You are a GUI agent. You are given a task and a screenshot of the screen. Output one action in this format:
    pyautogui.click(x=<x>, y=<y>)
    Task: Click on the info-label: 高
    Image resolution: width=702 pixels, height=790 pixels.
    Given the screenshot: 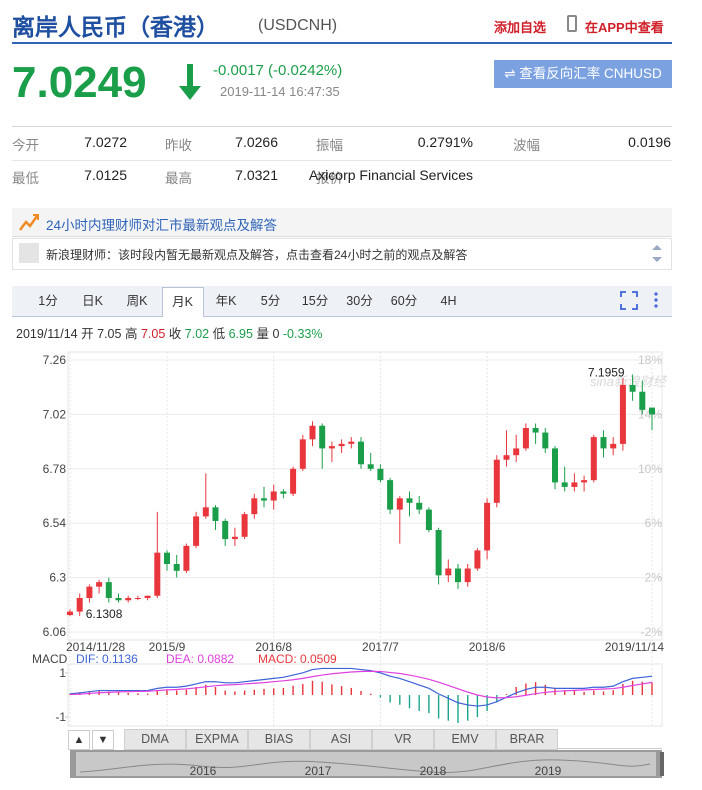 What is the action you would take?
    pyautogui.click(x=131, y=334)
    